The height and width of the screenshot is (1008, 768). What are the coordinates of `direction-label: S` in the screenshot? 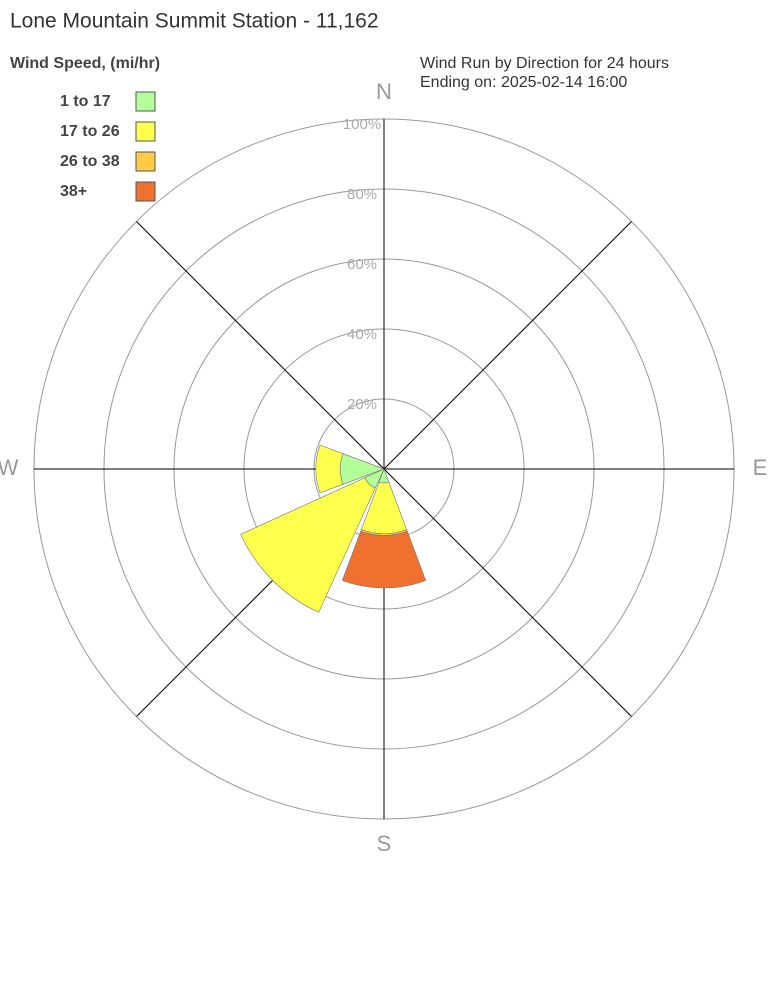 It's located at (384, 843).